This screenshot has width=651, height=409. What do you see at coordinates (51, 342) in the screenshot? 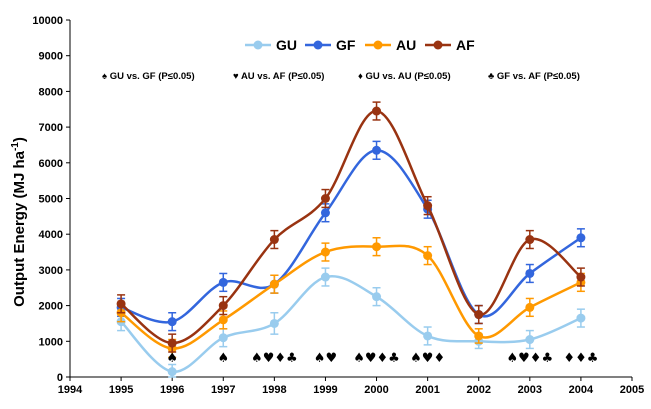
I see `y-tick-label: 1000` at bounding box center [51, 342].